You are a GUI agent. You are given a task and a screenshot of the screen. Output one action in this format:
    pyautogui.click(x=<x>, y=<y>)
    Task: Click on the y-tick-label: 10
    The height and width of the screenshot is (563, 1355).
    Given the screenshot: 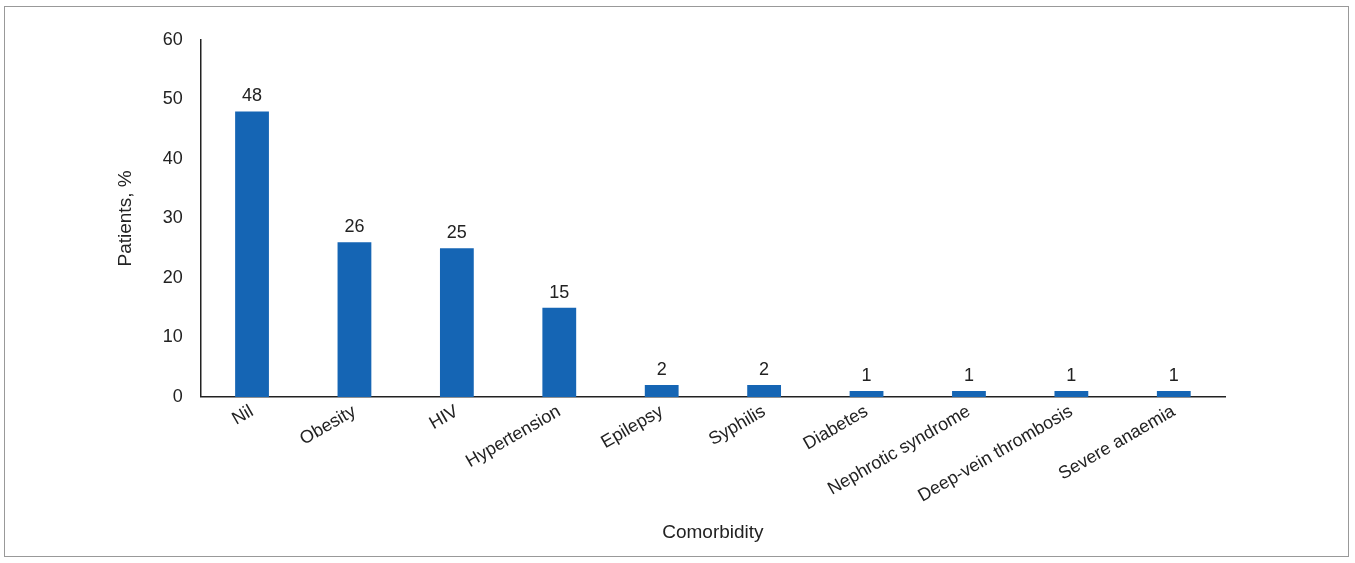 What is the action you would take?
    pyautogui.click(x=172, y=336)
    